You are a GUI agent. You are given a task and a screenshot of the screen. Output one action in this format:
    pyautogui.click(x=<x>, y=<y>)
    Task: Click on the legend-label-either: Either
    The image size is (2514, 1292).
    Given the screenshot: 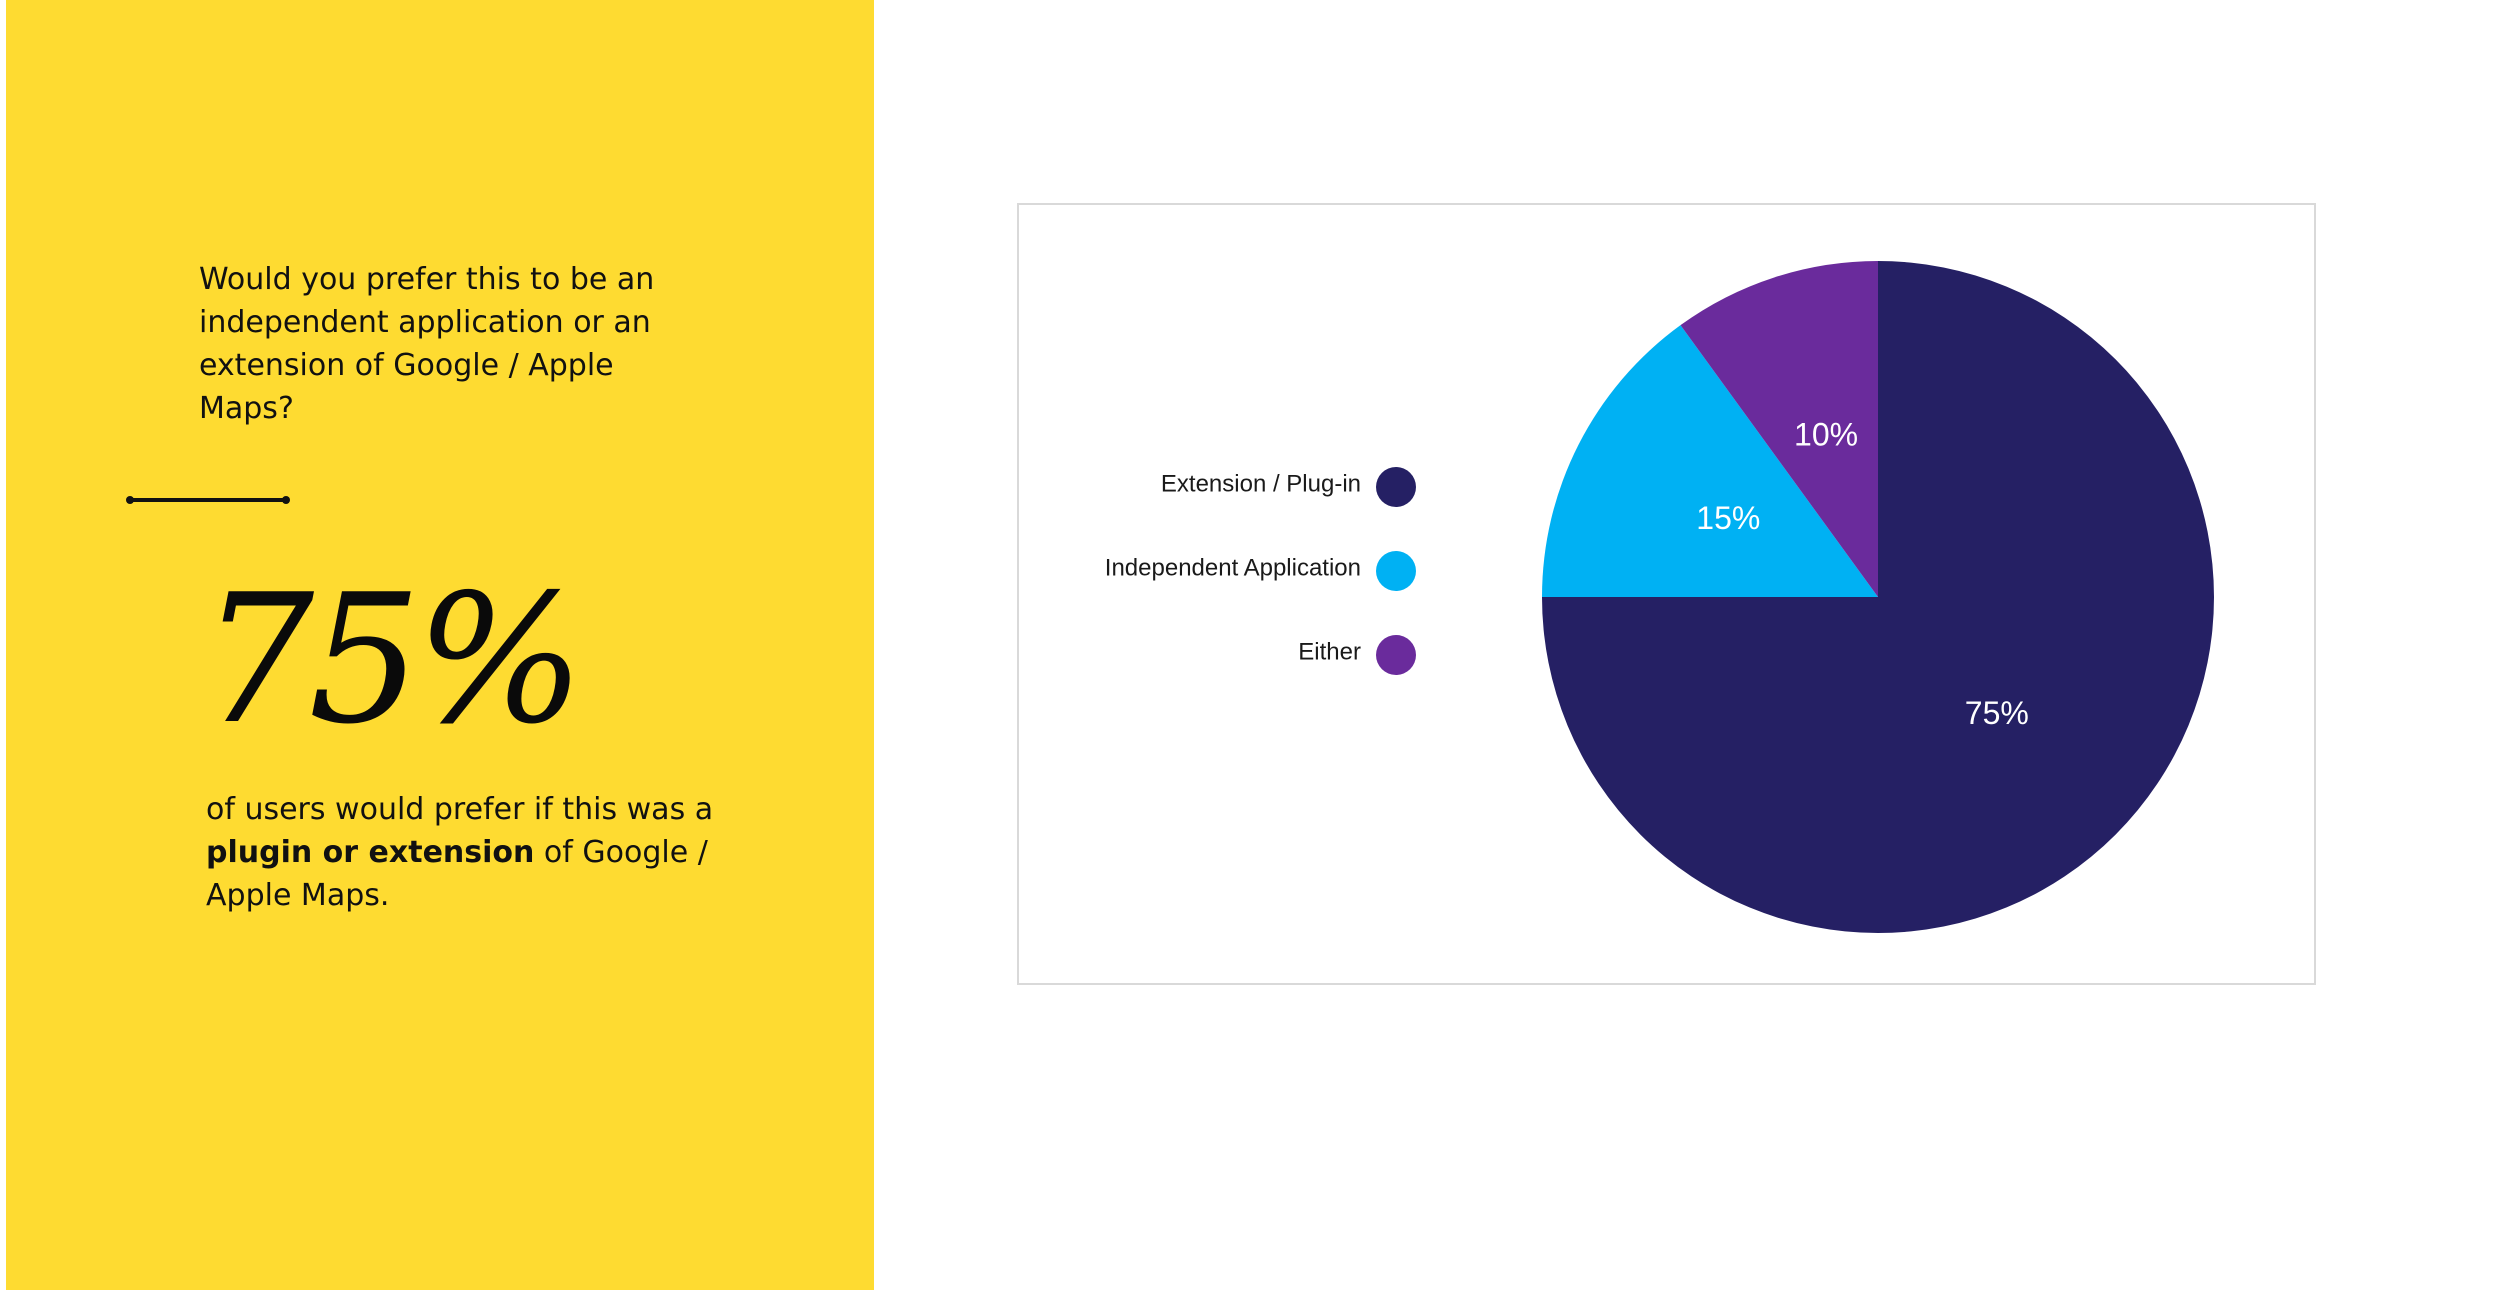 What is the action you would take?
    pyautogui.click(x=1329, y=651)
    